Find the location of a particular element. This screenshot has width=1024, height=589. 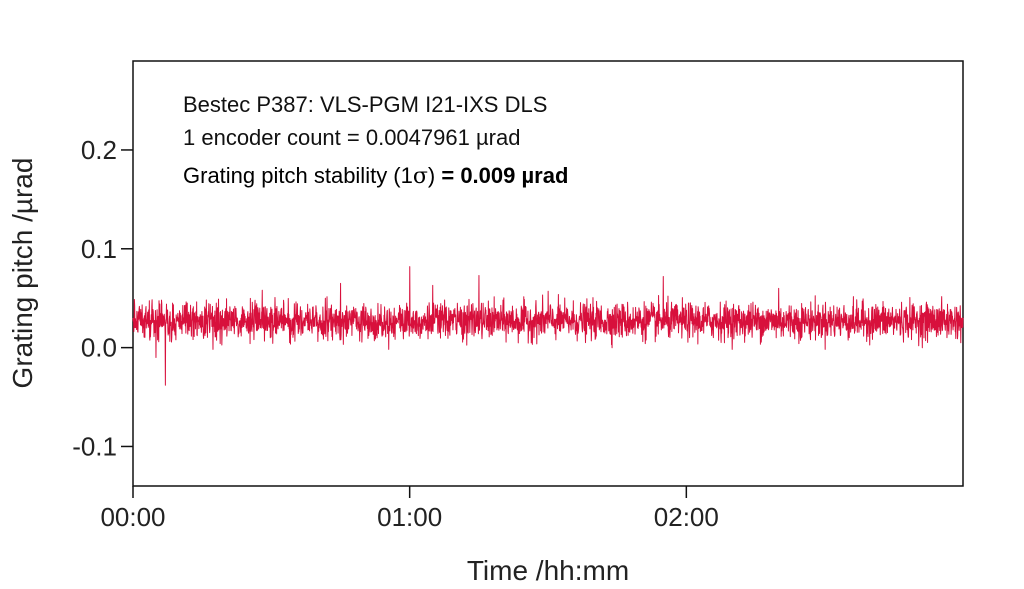

annotation-stability-value: = 0.009 µrad is located at coordinates (504, 175).